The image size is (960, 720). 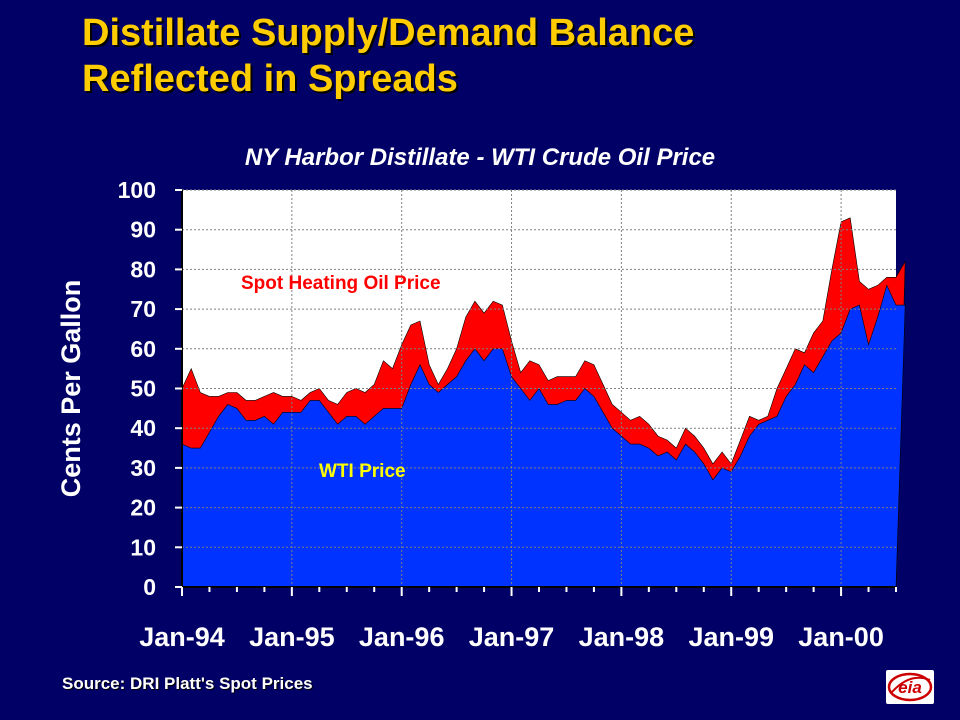 What do you see at coordinates (512, 637) in the screenshot?
I see `x-tick-label: Jan-97` at bounding box center [512, 637].